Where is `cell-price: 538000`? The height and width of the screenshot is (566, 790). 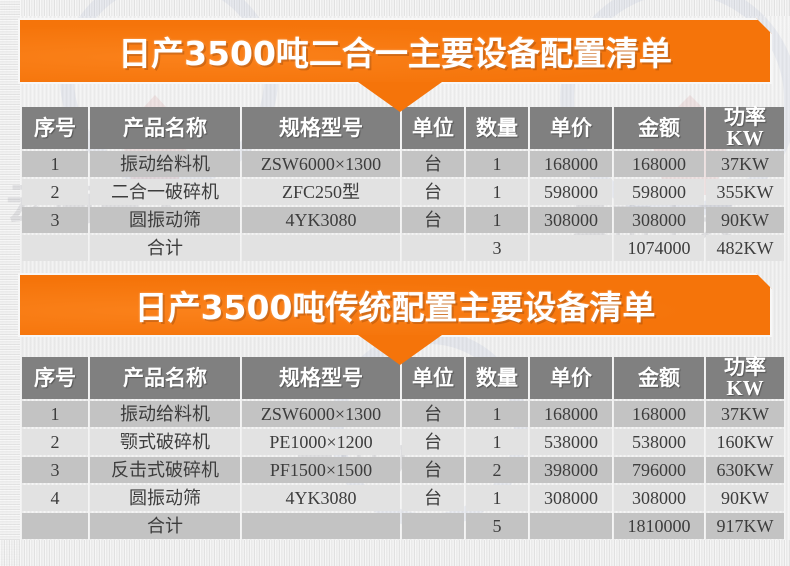 cell-price: 538000 is located at coordinates (571, 442).